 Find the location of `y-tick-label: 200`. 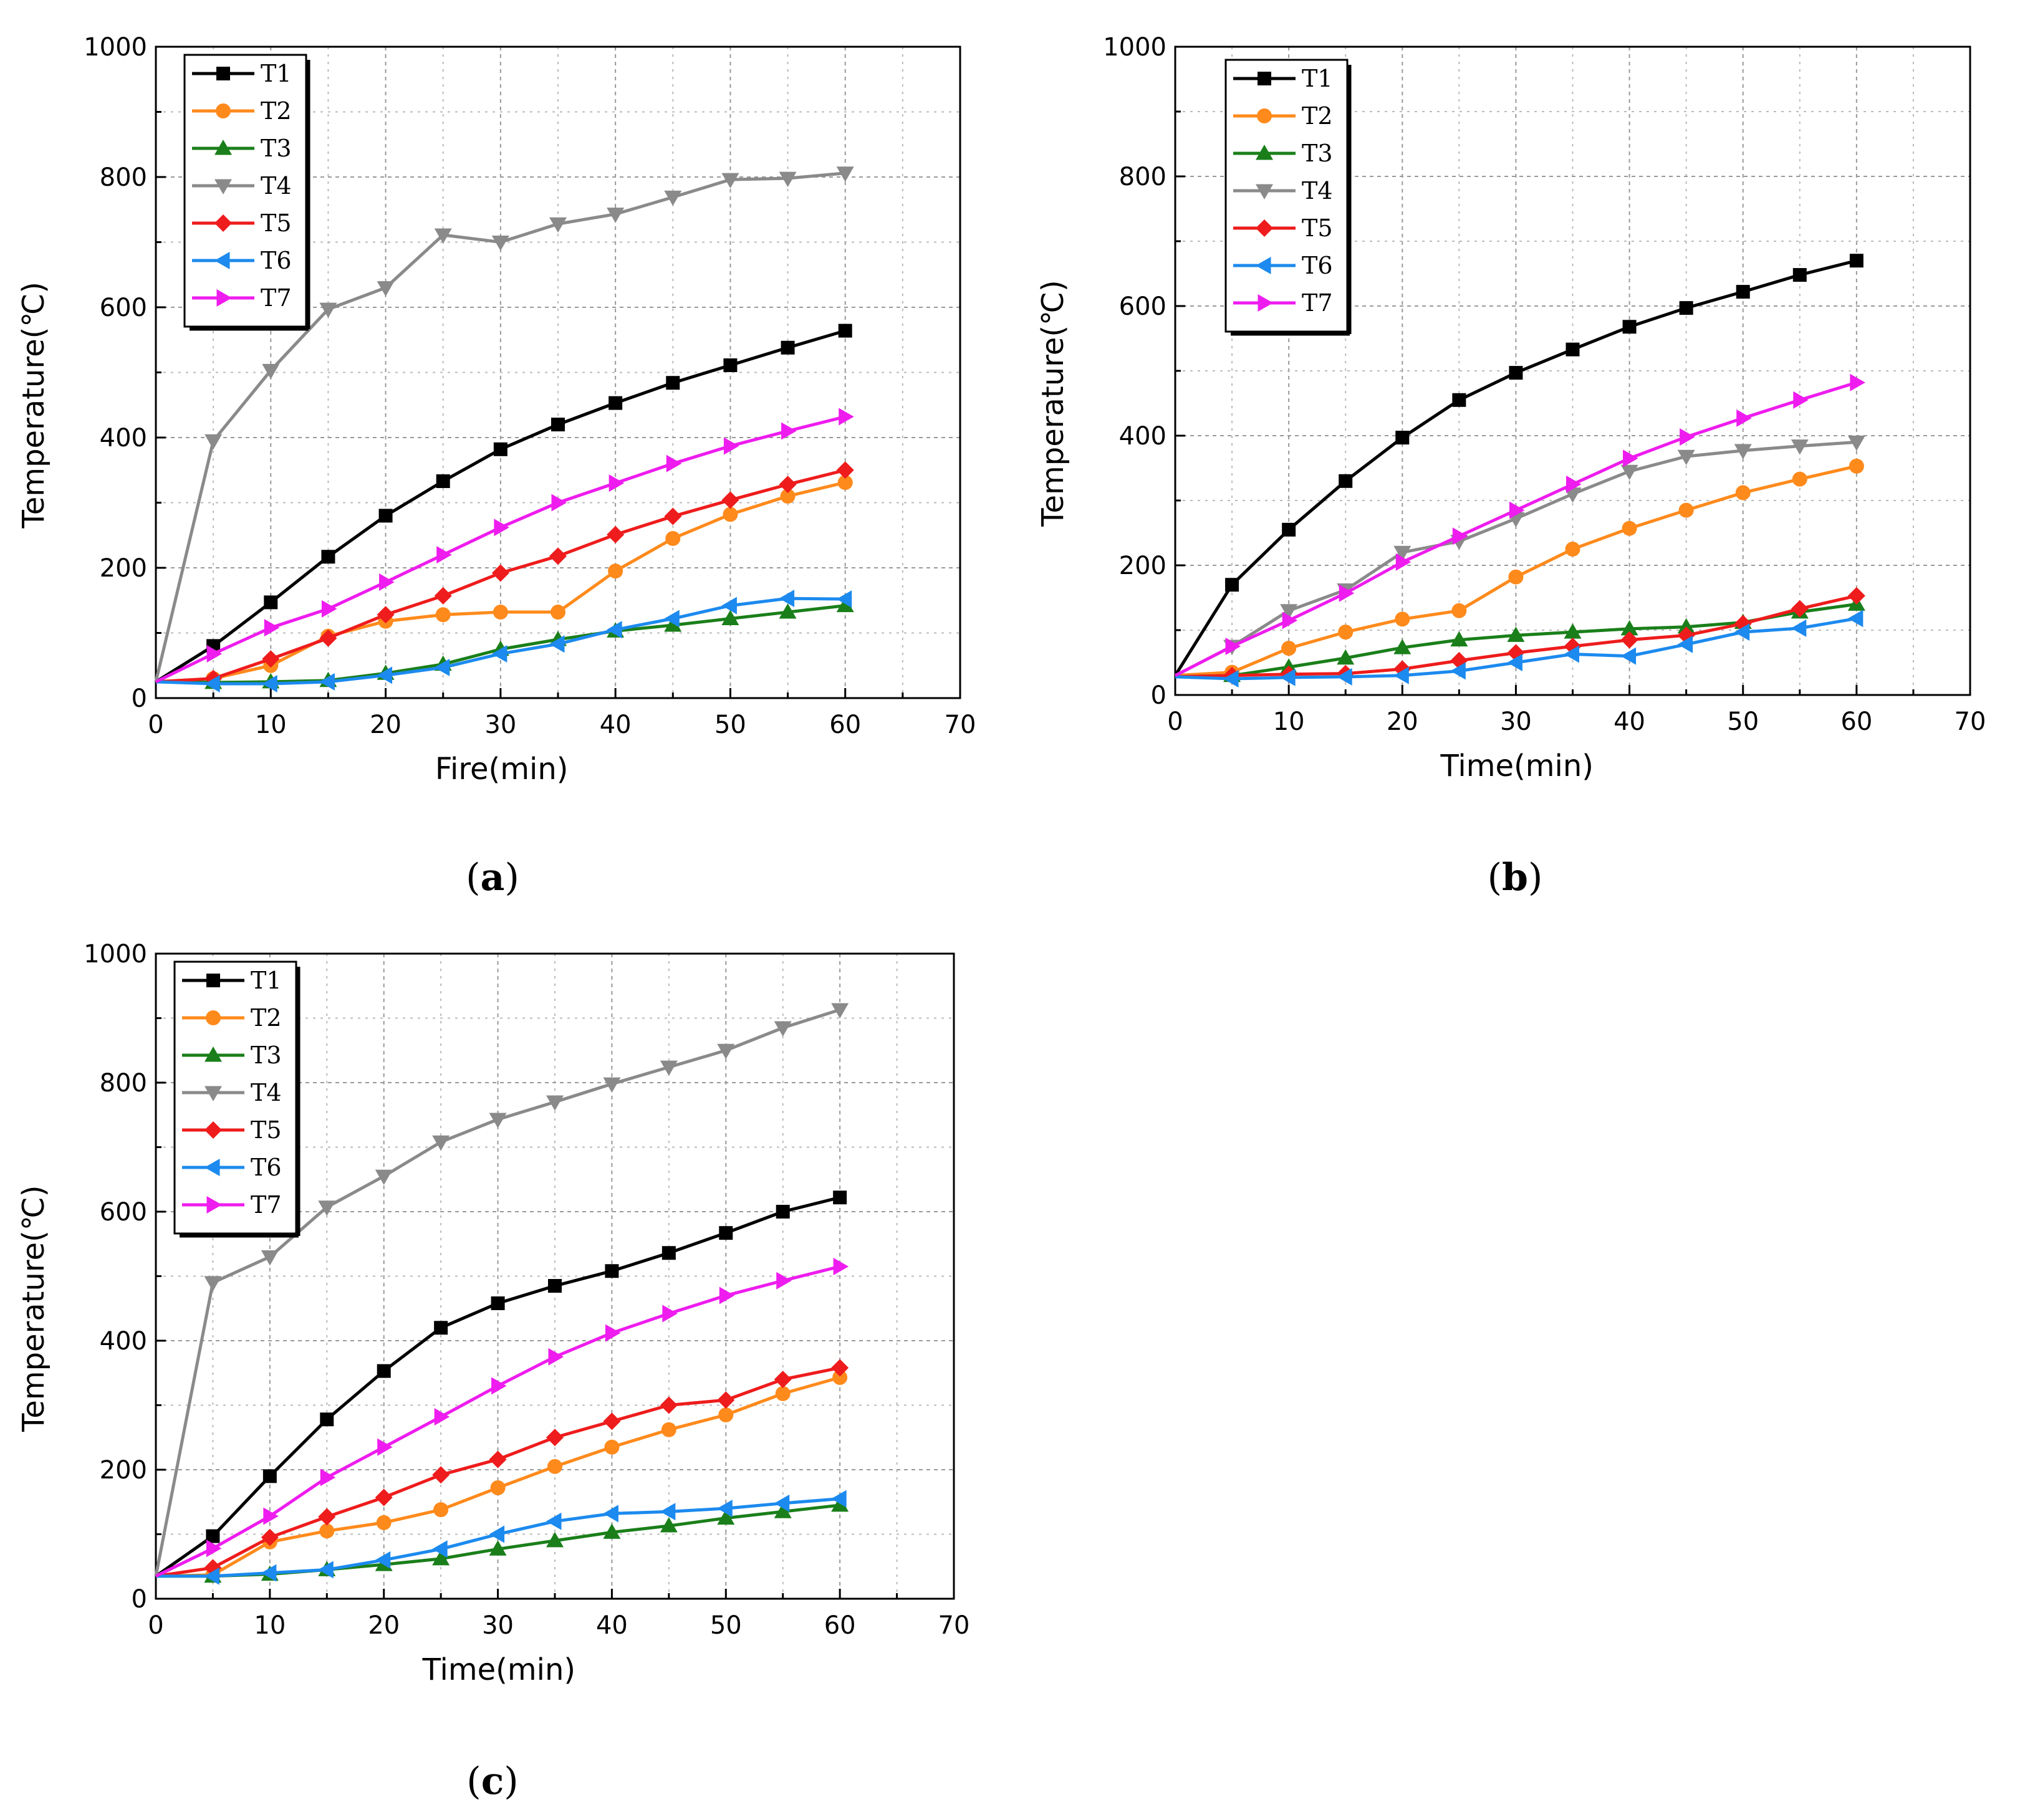

y-tick-label: 200 is located at coordinates (123, 1471).